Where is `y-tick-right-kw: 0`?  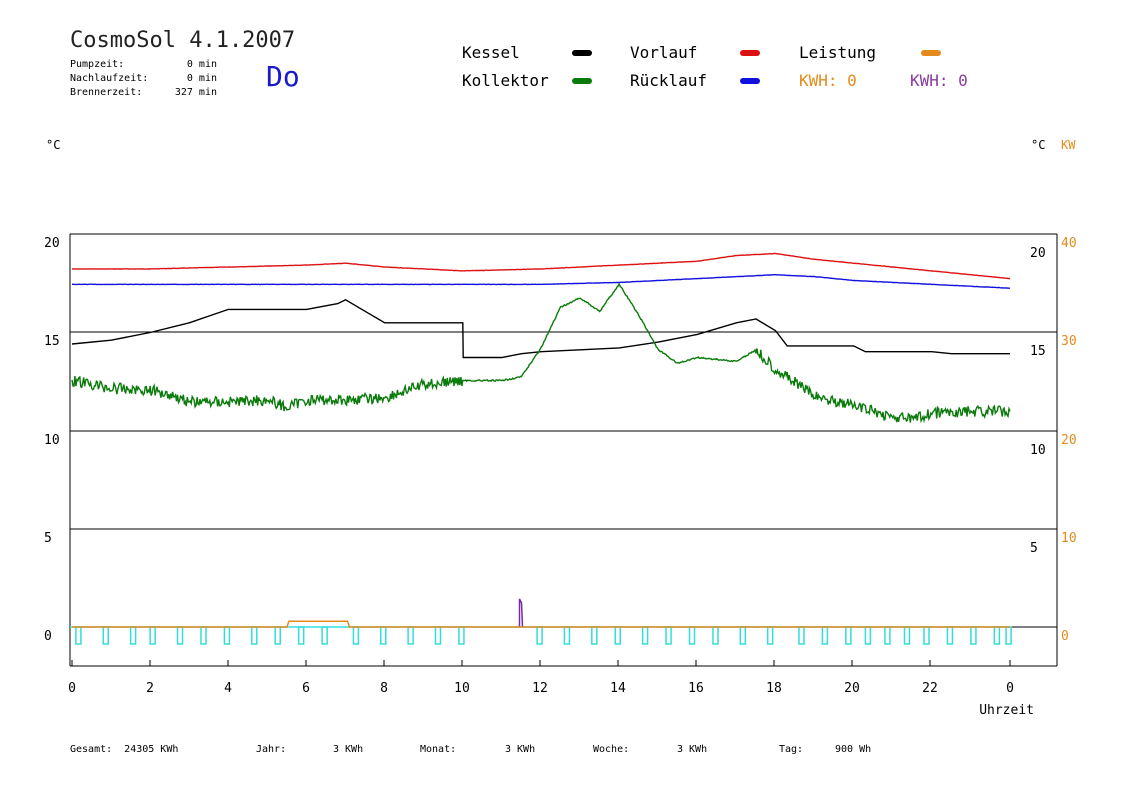 y-tick-right-kw: 0 is located at coordinates (1065, 636).